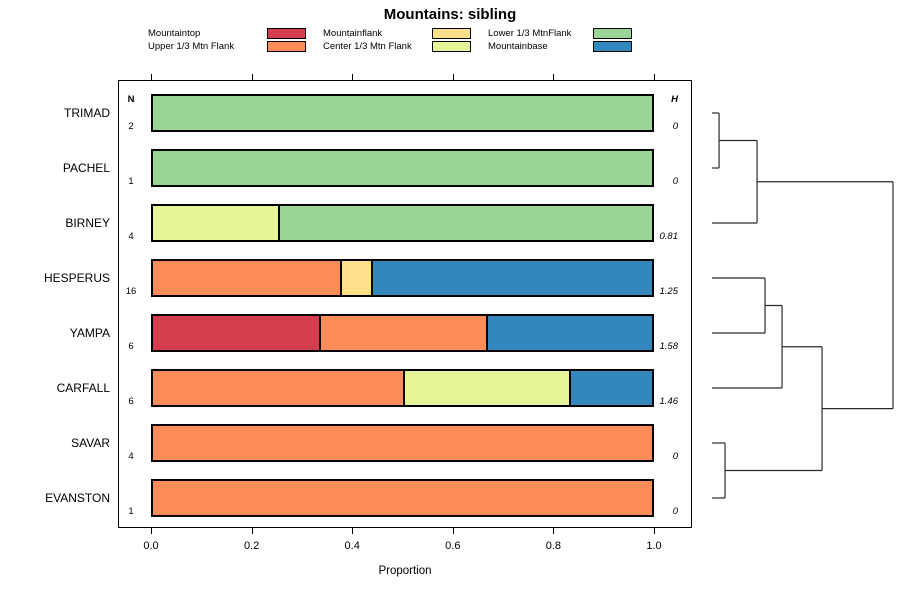  Describe the element at coordinates (86, 168) in the screenshot. I see `row-label: PACHEL` at that location.